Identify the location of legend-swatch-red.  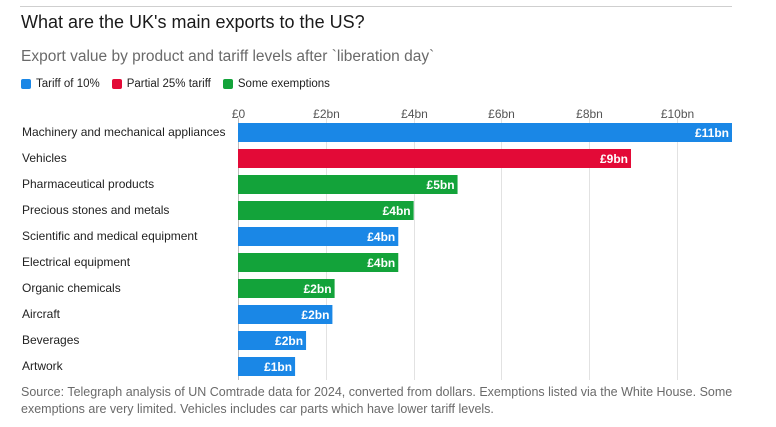
(116, 84).